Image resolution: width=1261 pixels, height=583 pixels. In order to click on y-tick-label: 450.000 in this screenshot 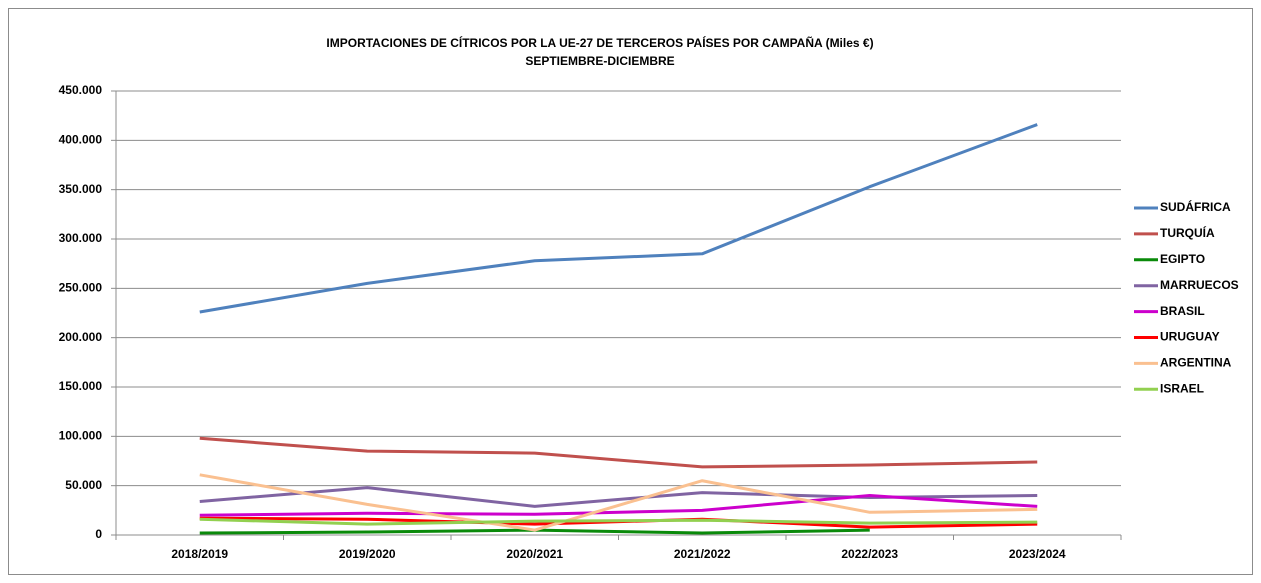, I will do `click(81, 90)`.